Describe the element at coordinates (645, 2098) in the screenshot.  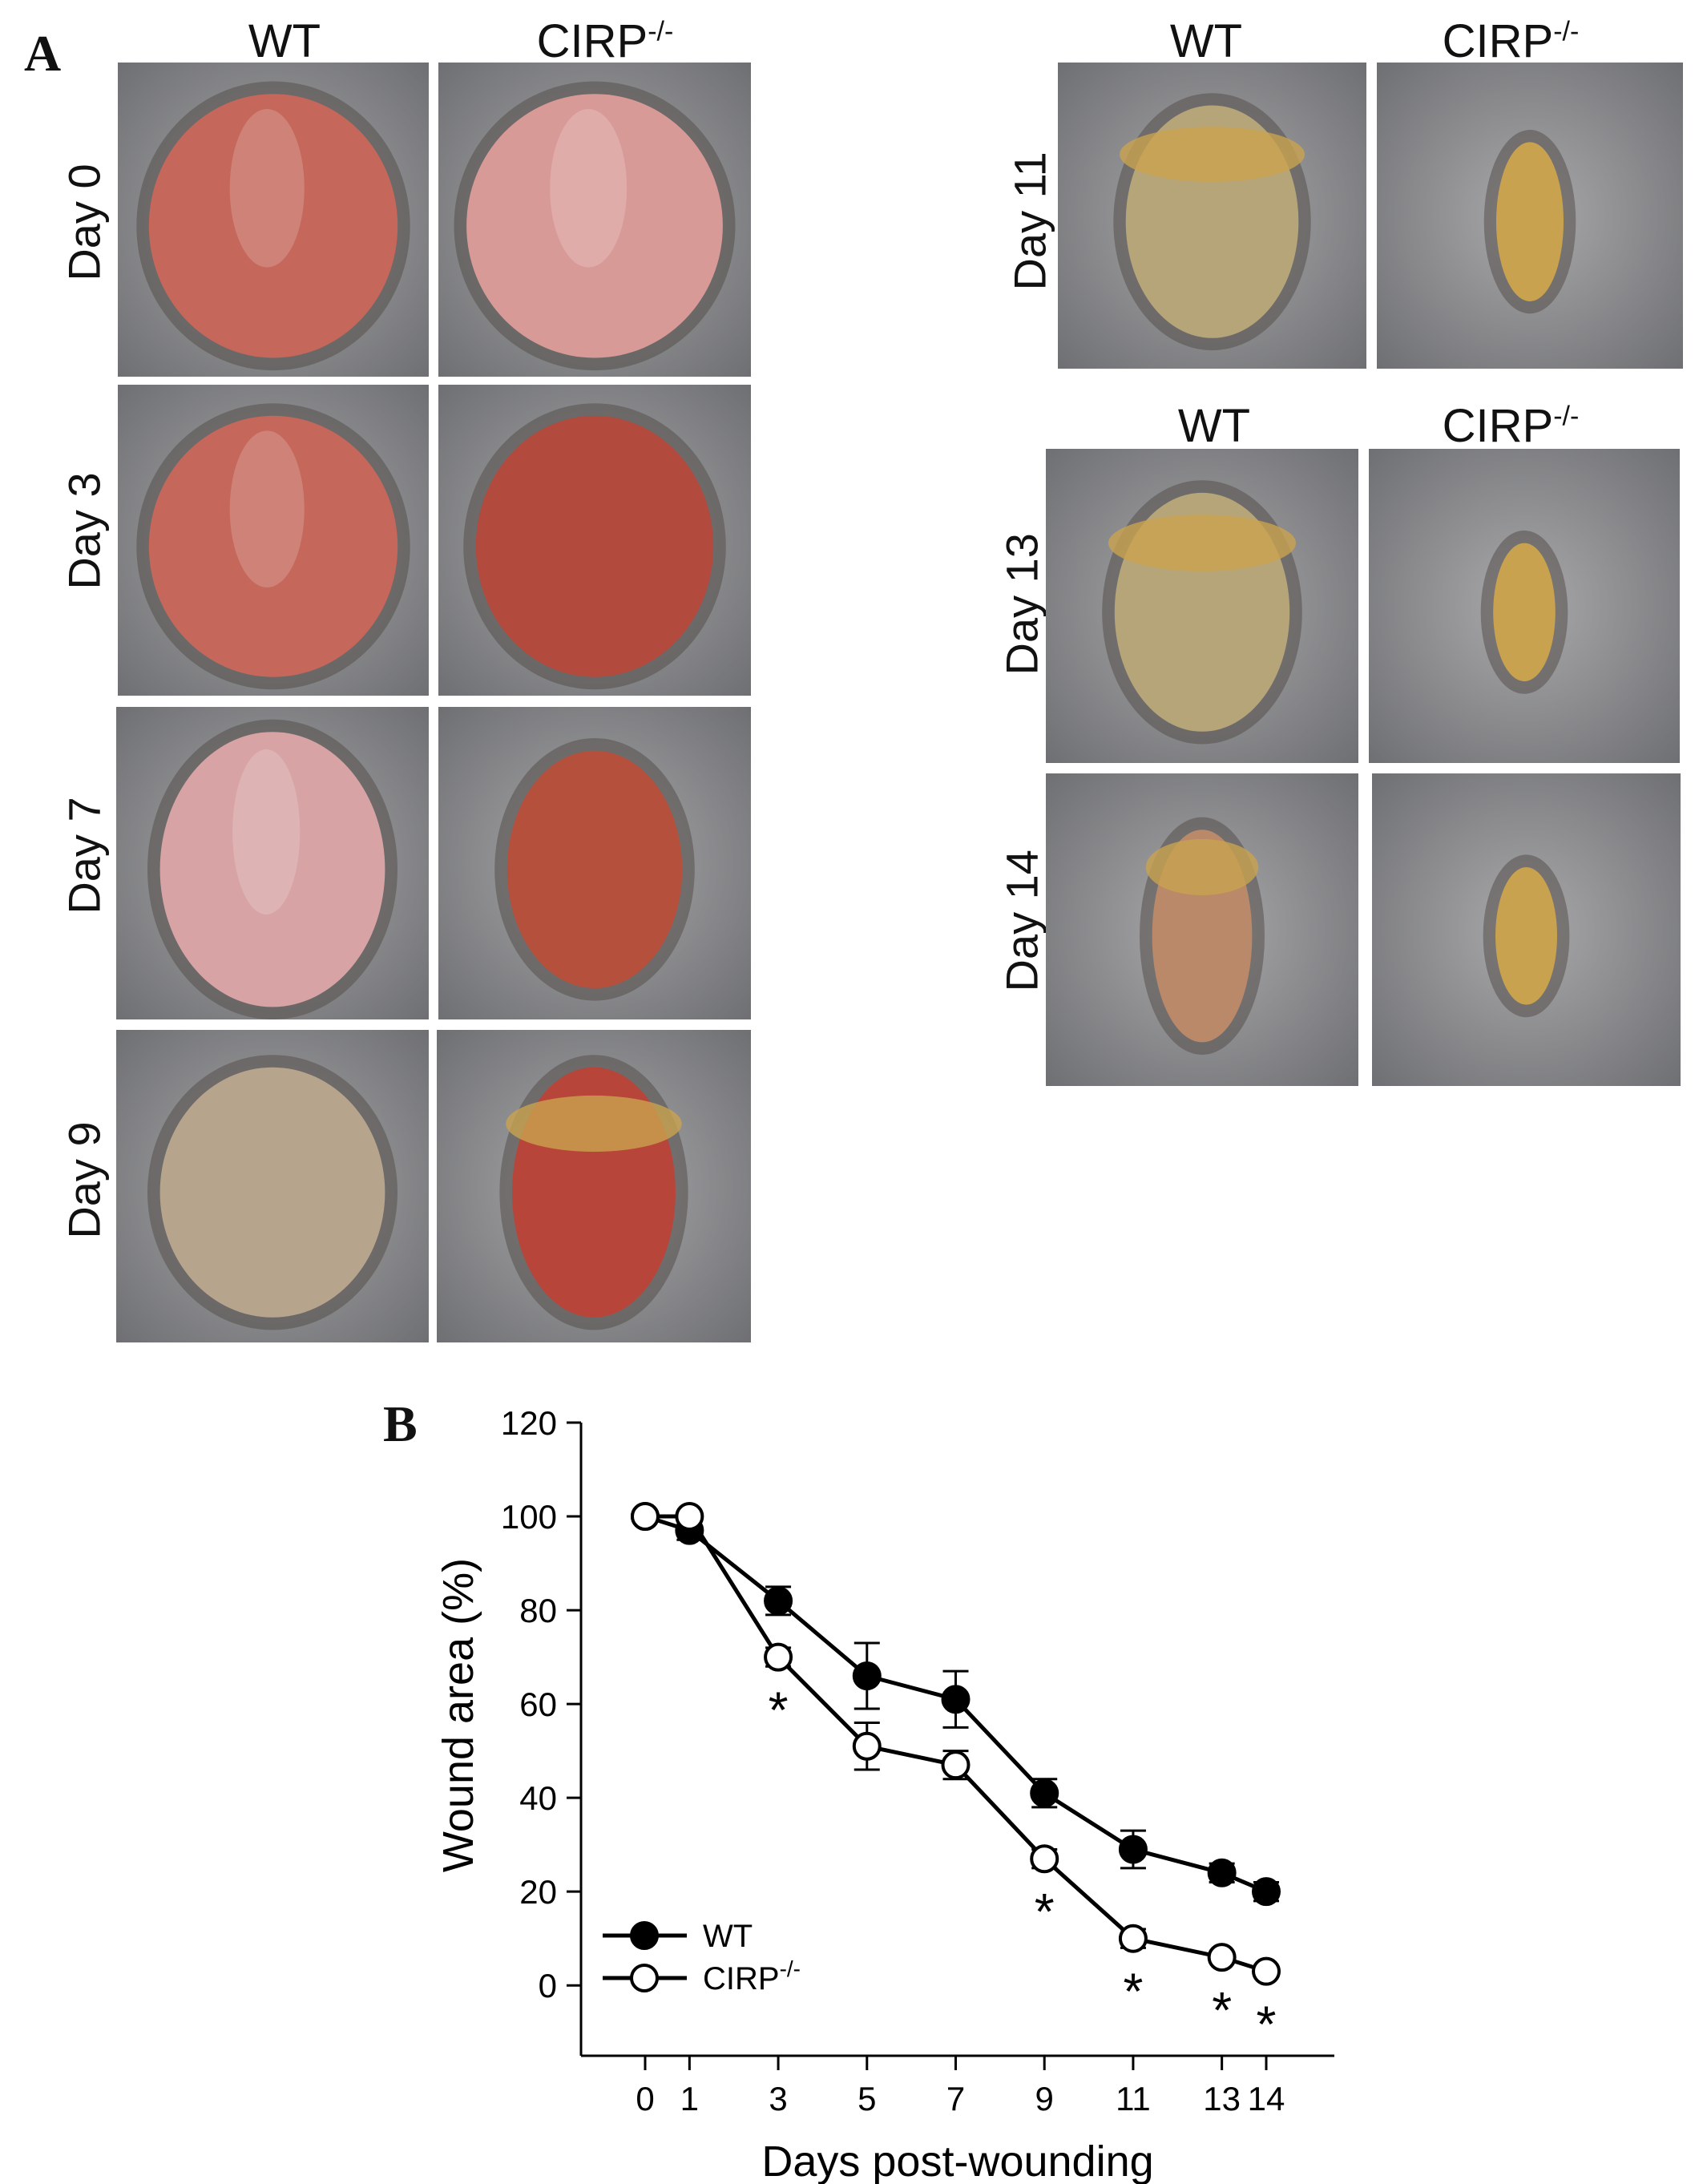
I see `x-tick-label: 0` at that location.